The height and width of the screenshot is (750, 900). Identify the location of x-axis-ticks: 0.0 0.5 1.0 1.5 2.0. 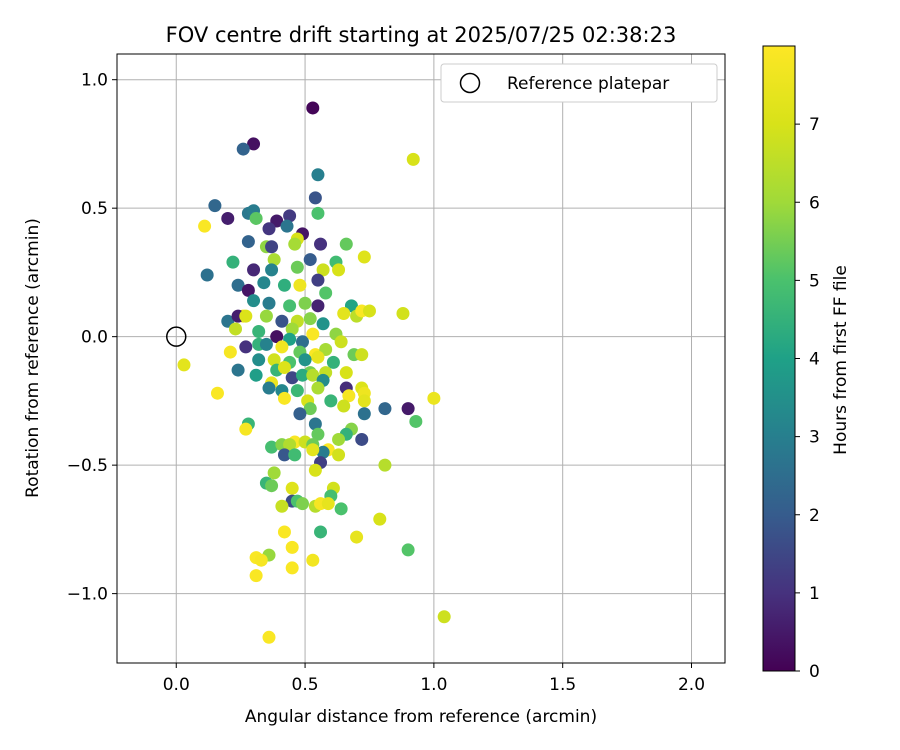
(434, 679).